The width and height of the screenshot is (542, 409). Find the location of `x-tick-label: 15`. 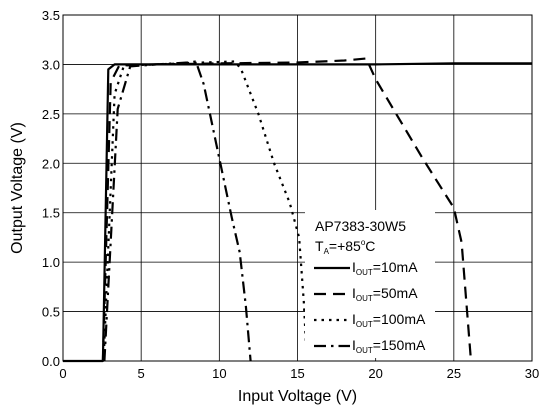

x-tick-label: 15 is located at coordinates (297, 373).